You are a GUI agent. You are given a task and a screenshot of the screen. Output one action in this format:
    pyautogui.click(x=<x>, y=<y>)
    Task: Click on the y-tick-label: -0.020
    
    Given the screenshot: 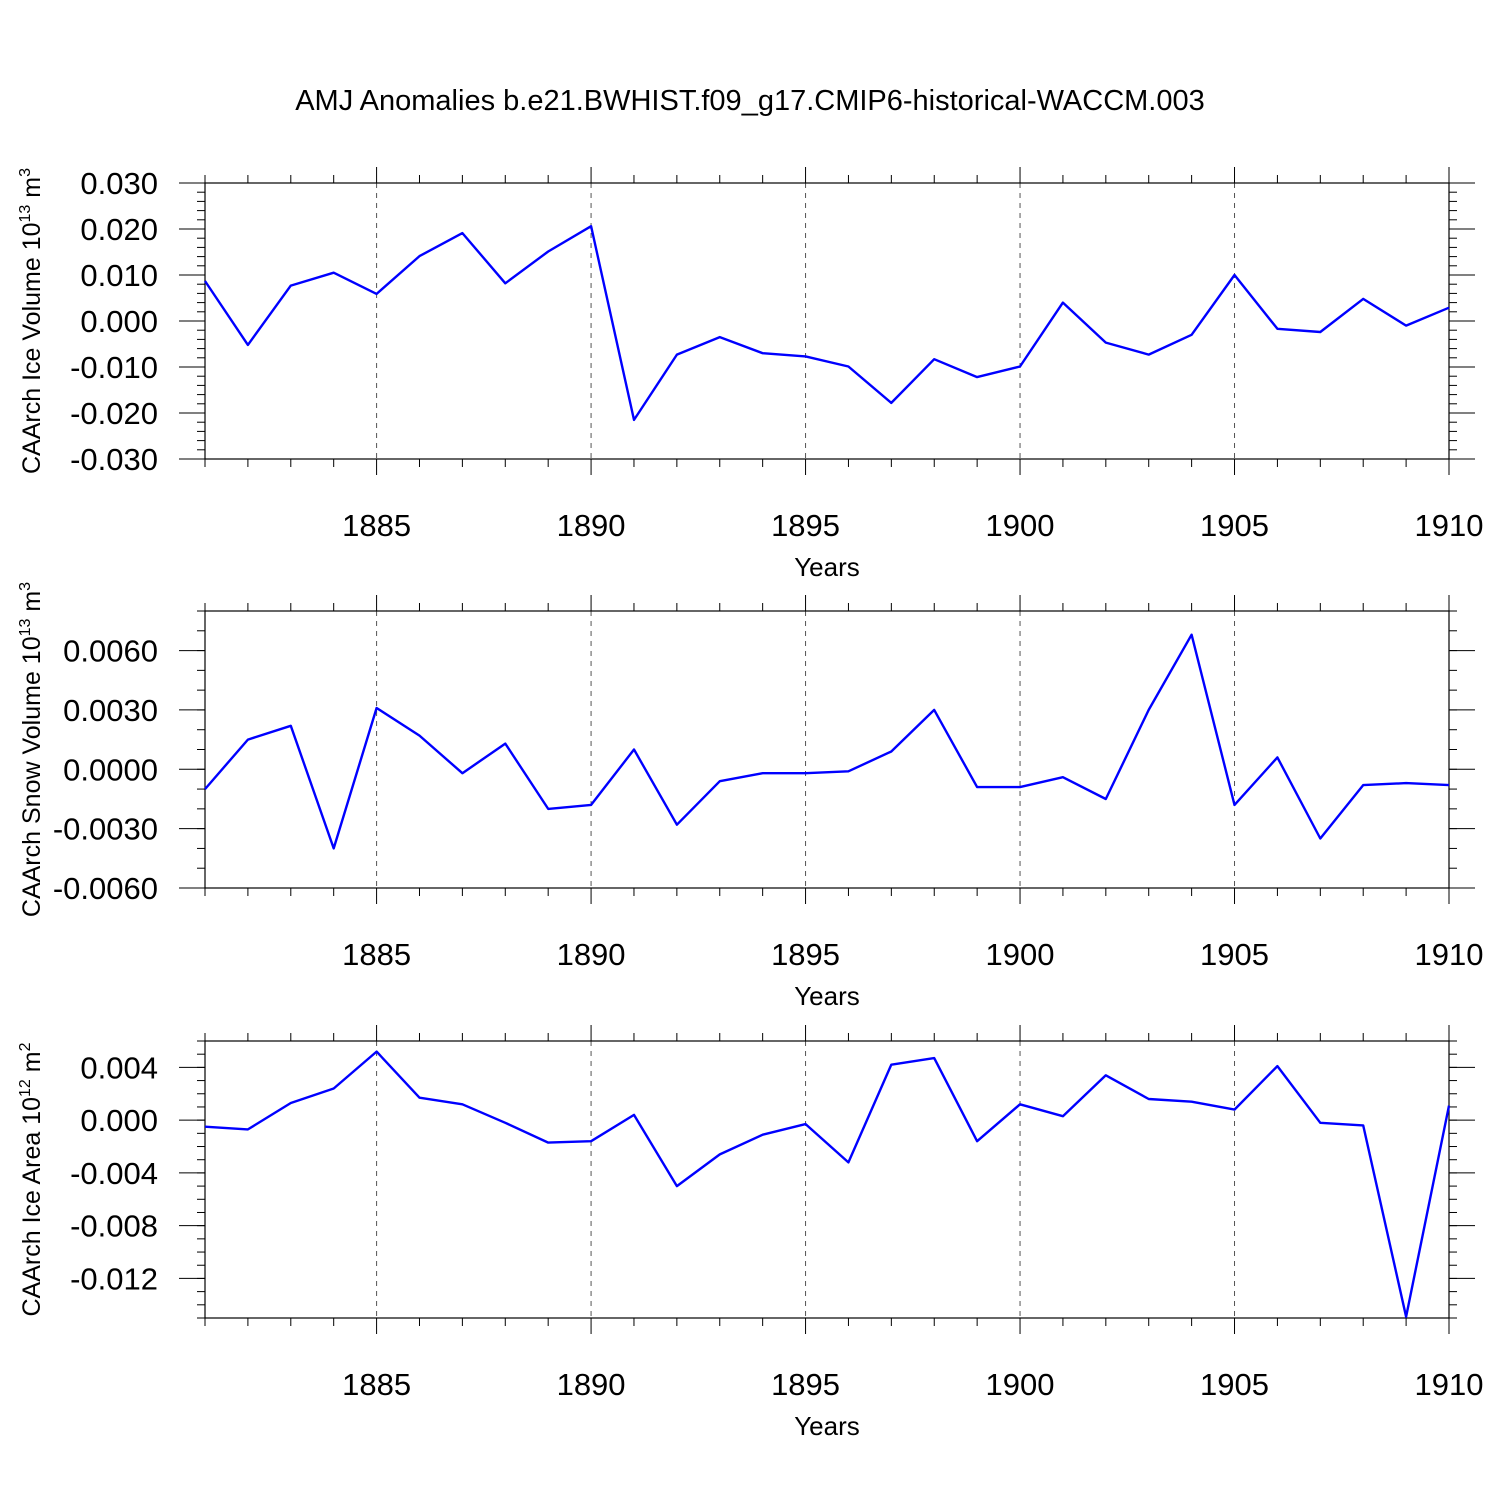 What is the action you would take?
    pyautogui.click(x=114, y=413)
    